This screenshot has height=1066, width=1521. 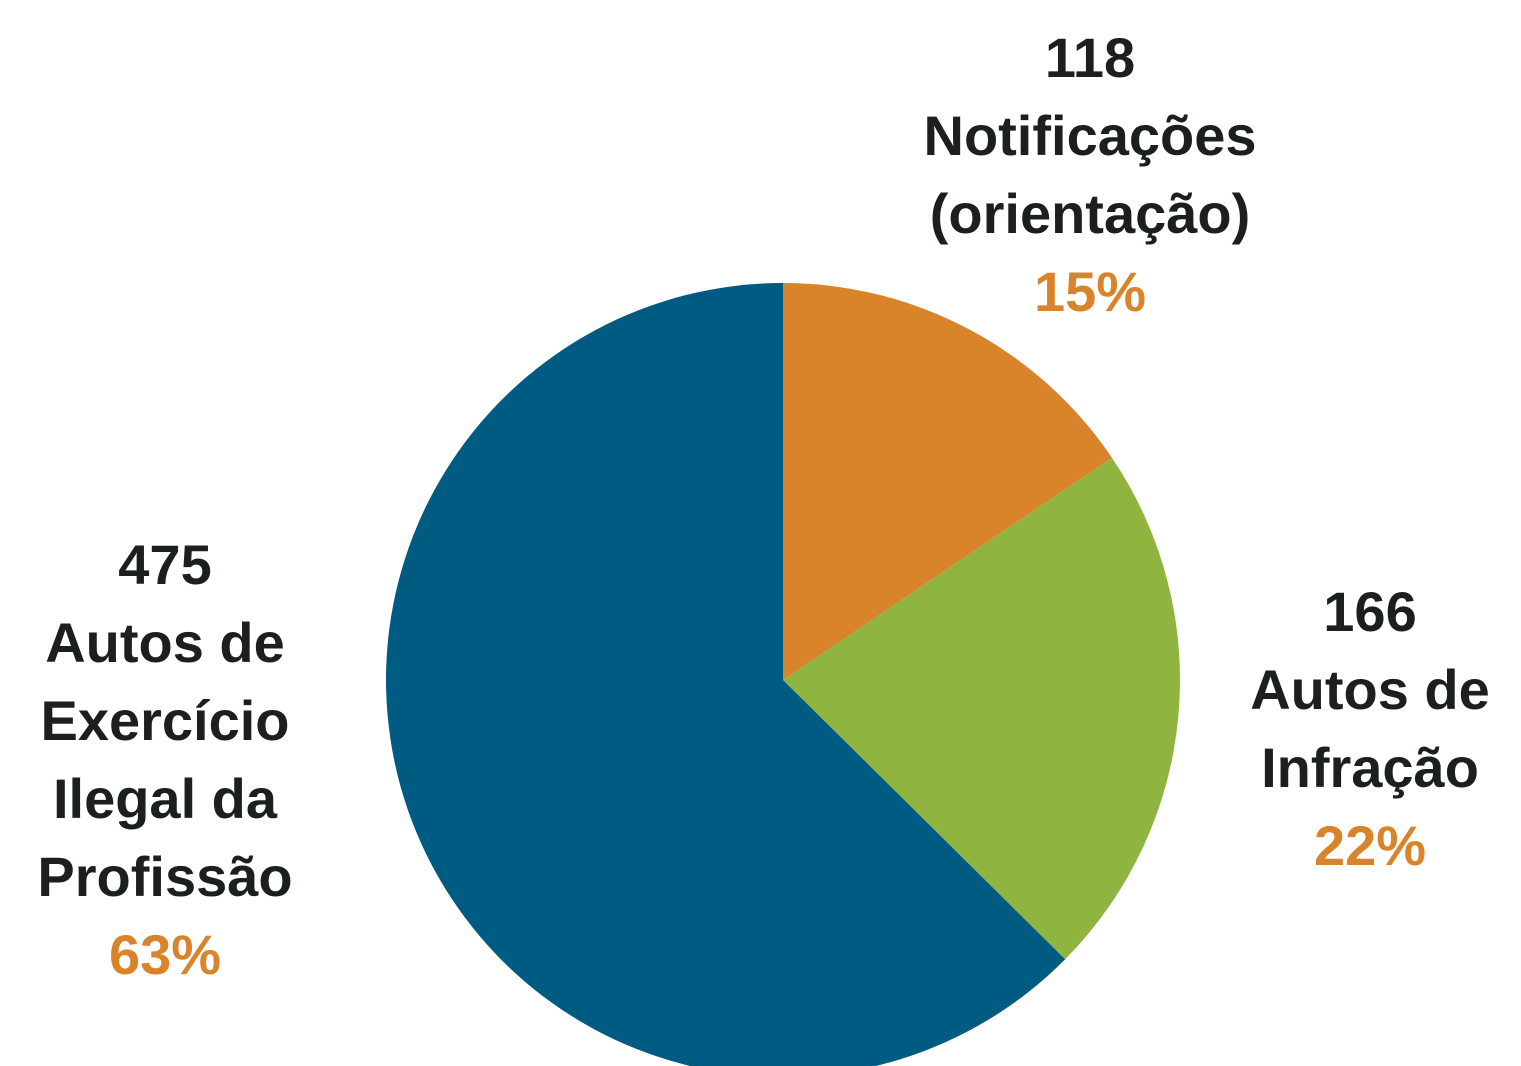 What do you see at coordinates (1090, 291) in the screenshot?
I see `share-label: 15%` at bounding box center [1090, 291].